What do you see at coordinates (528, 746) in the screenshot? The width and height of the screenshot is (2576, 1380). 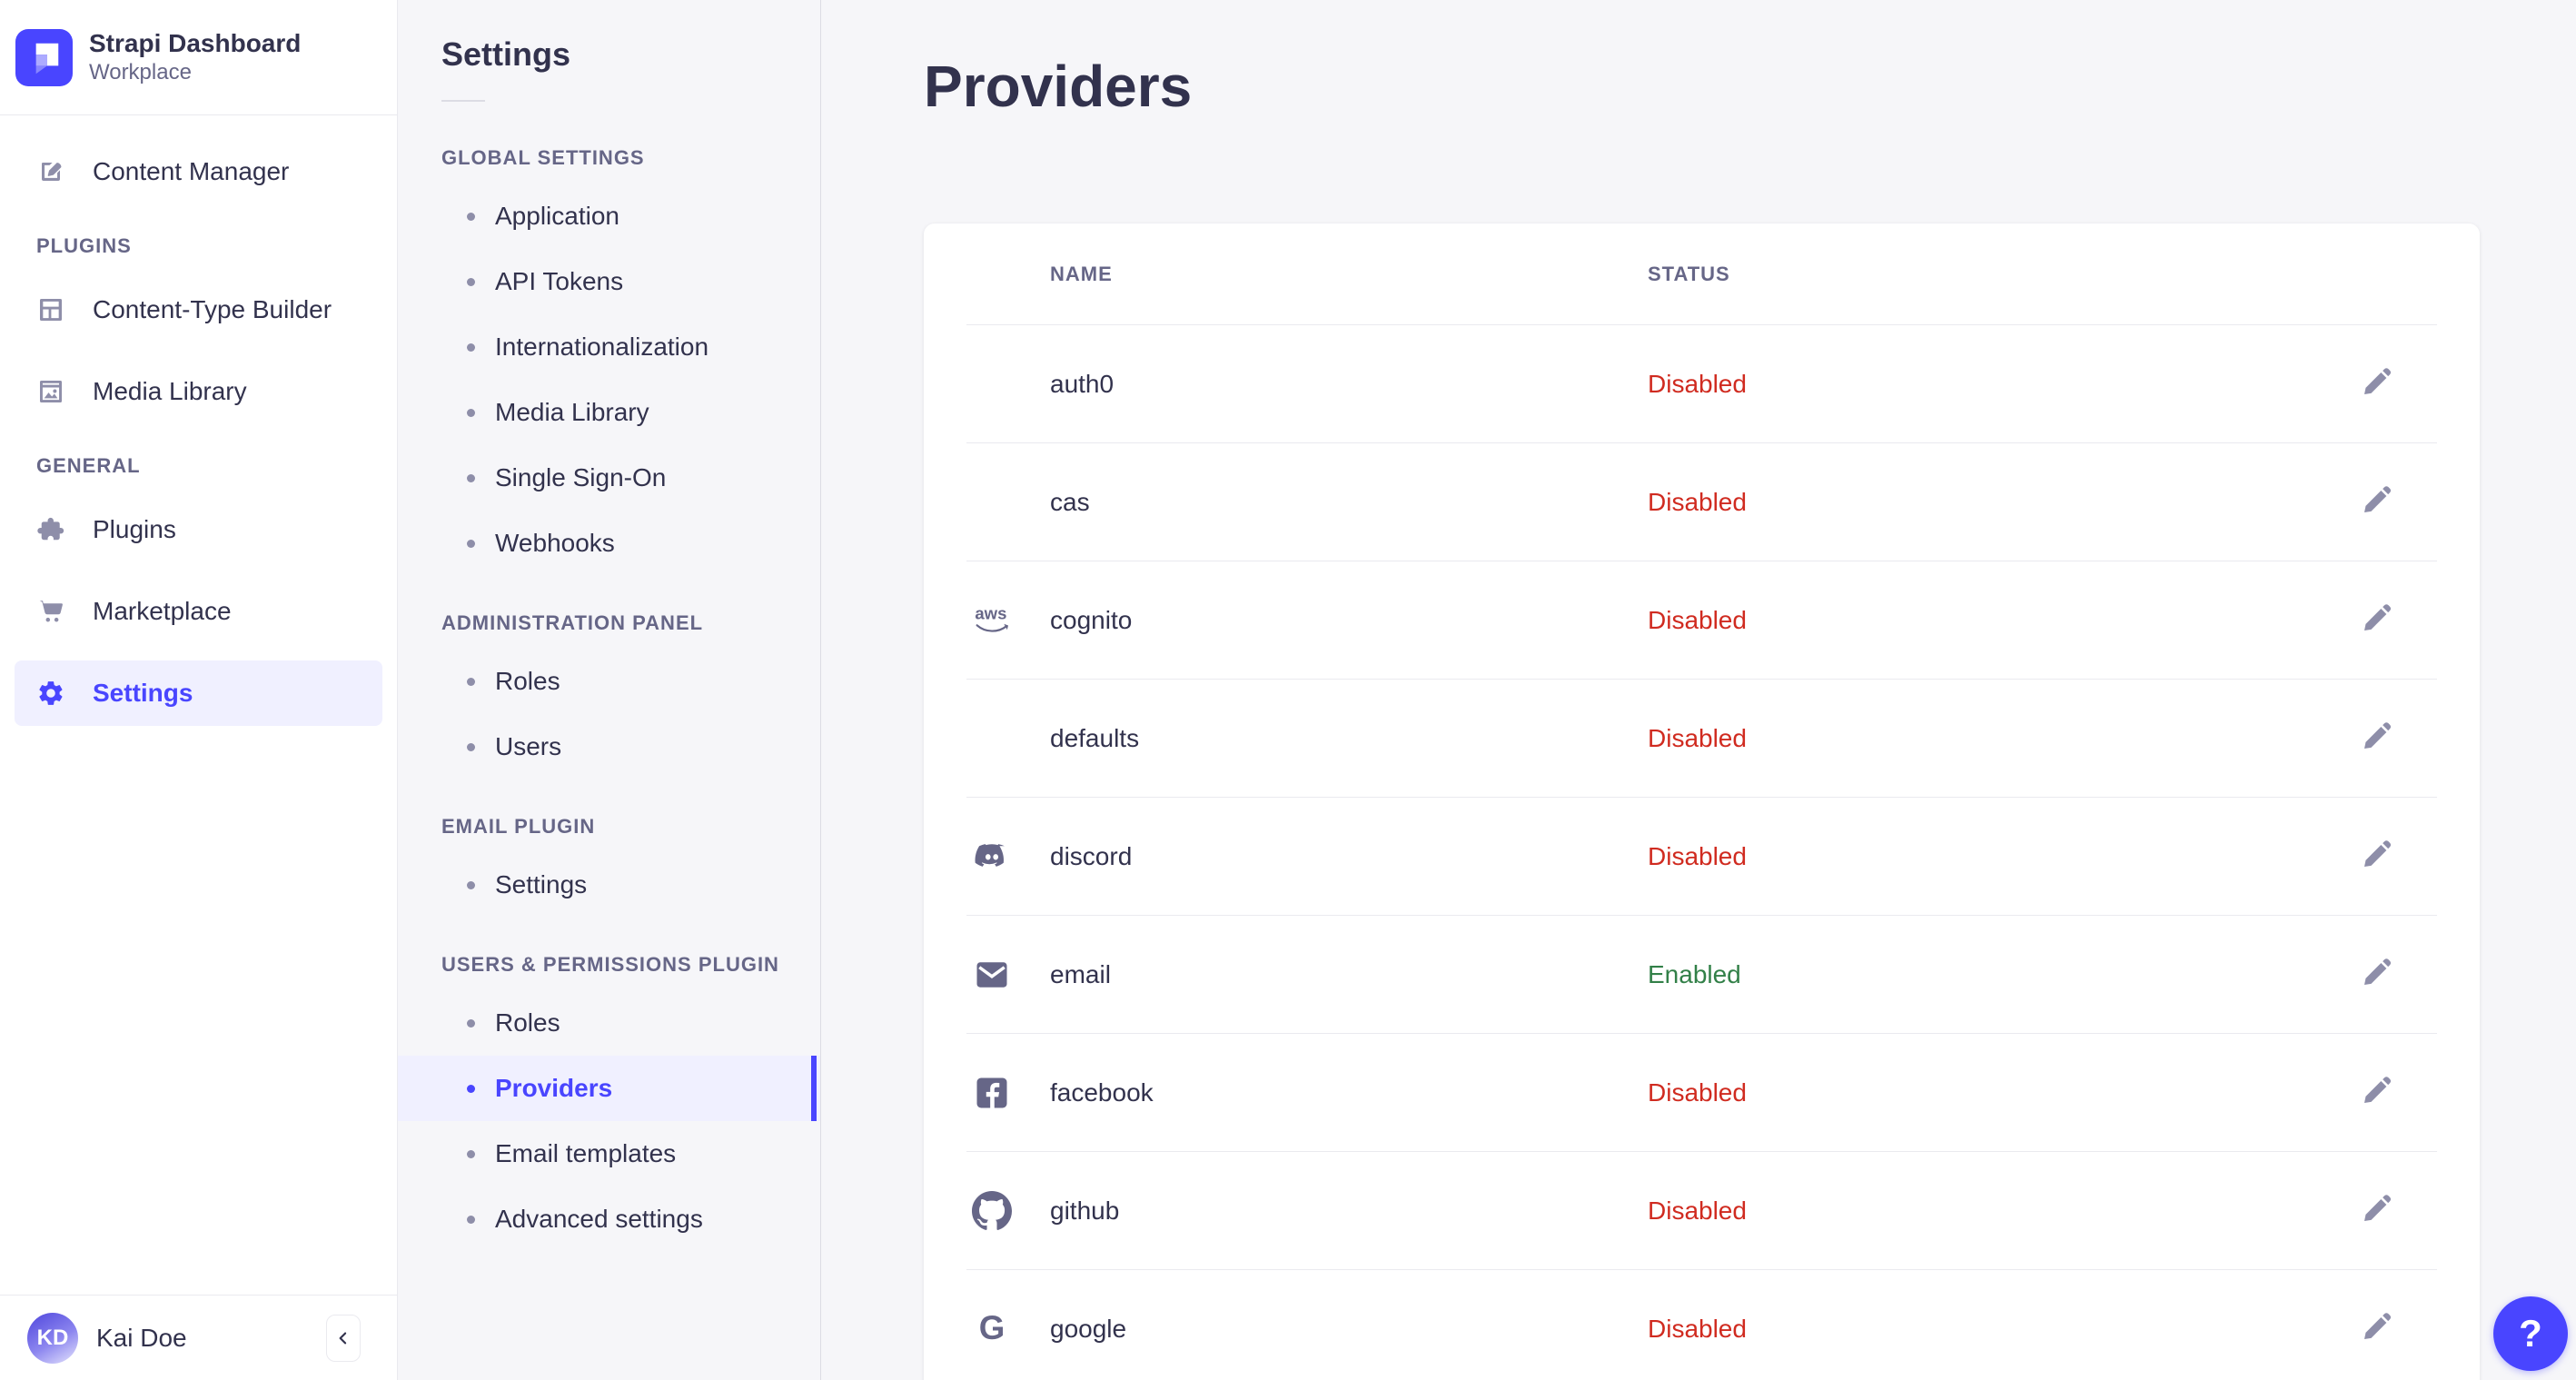 I see `settings-nav-item-label: Users` at bounding box center [528, 746].